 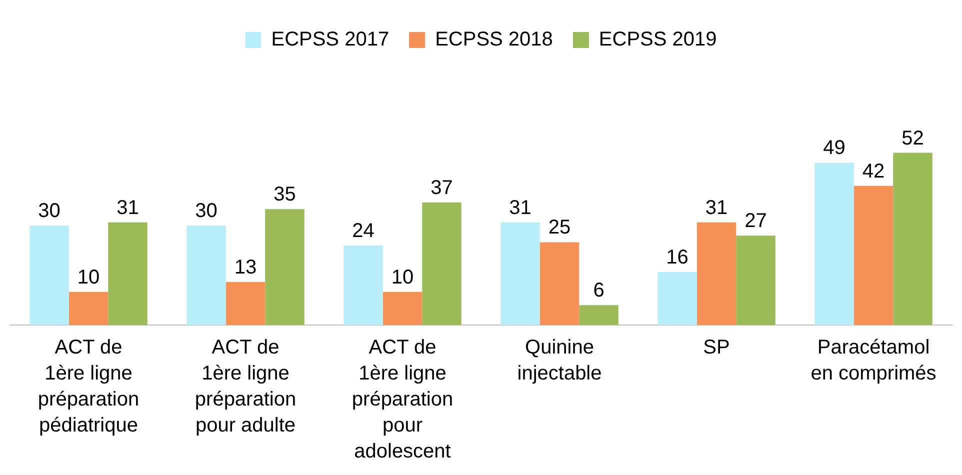 I want to click on data-label: 35, so click(x=285, y=195).